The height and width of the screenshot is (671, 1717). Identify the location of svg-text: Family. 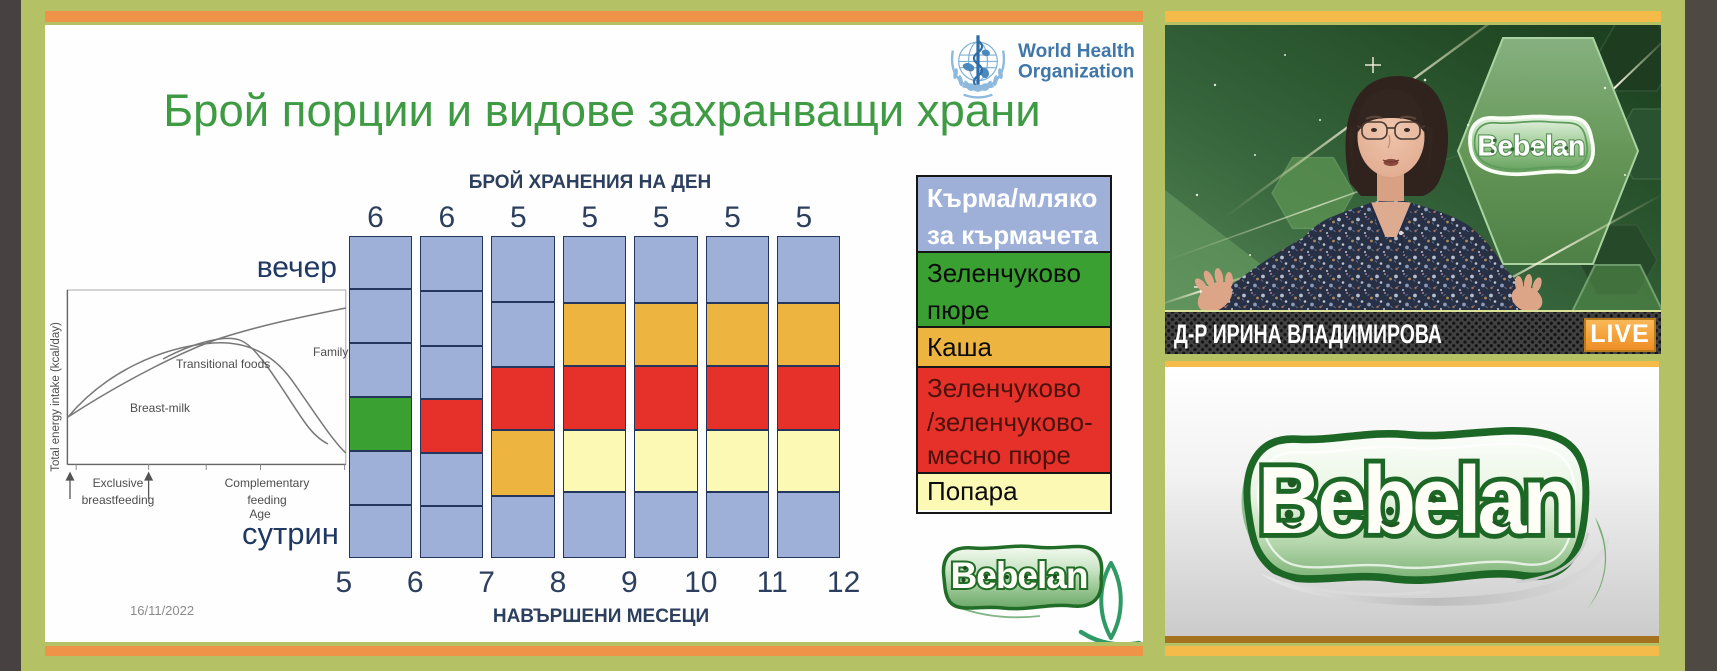
(330, 352).